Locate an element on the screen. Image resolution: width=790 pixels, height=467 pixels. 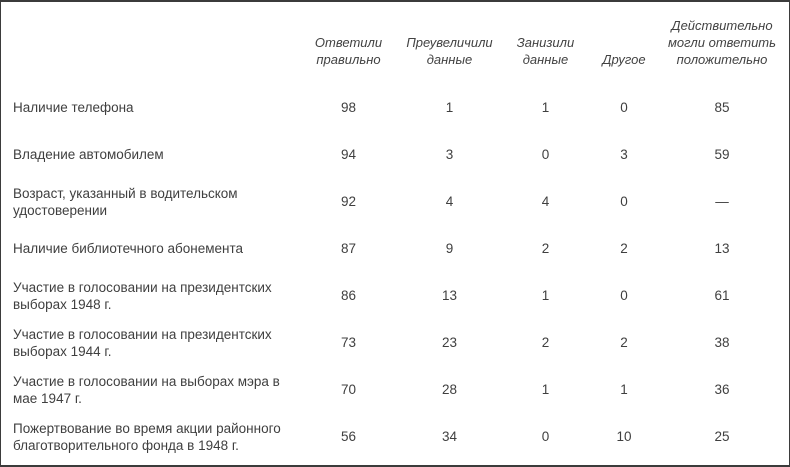
cell-value: 10 is located at coordinates (624, 436).